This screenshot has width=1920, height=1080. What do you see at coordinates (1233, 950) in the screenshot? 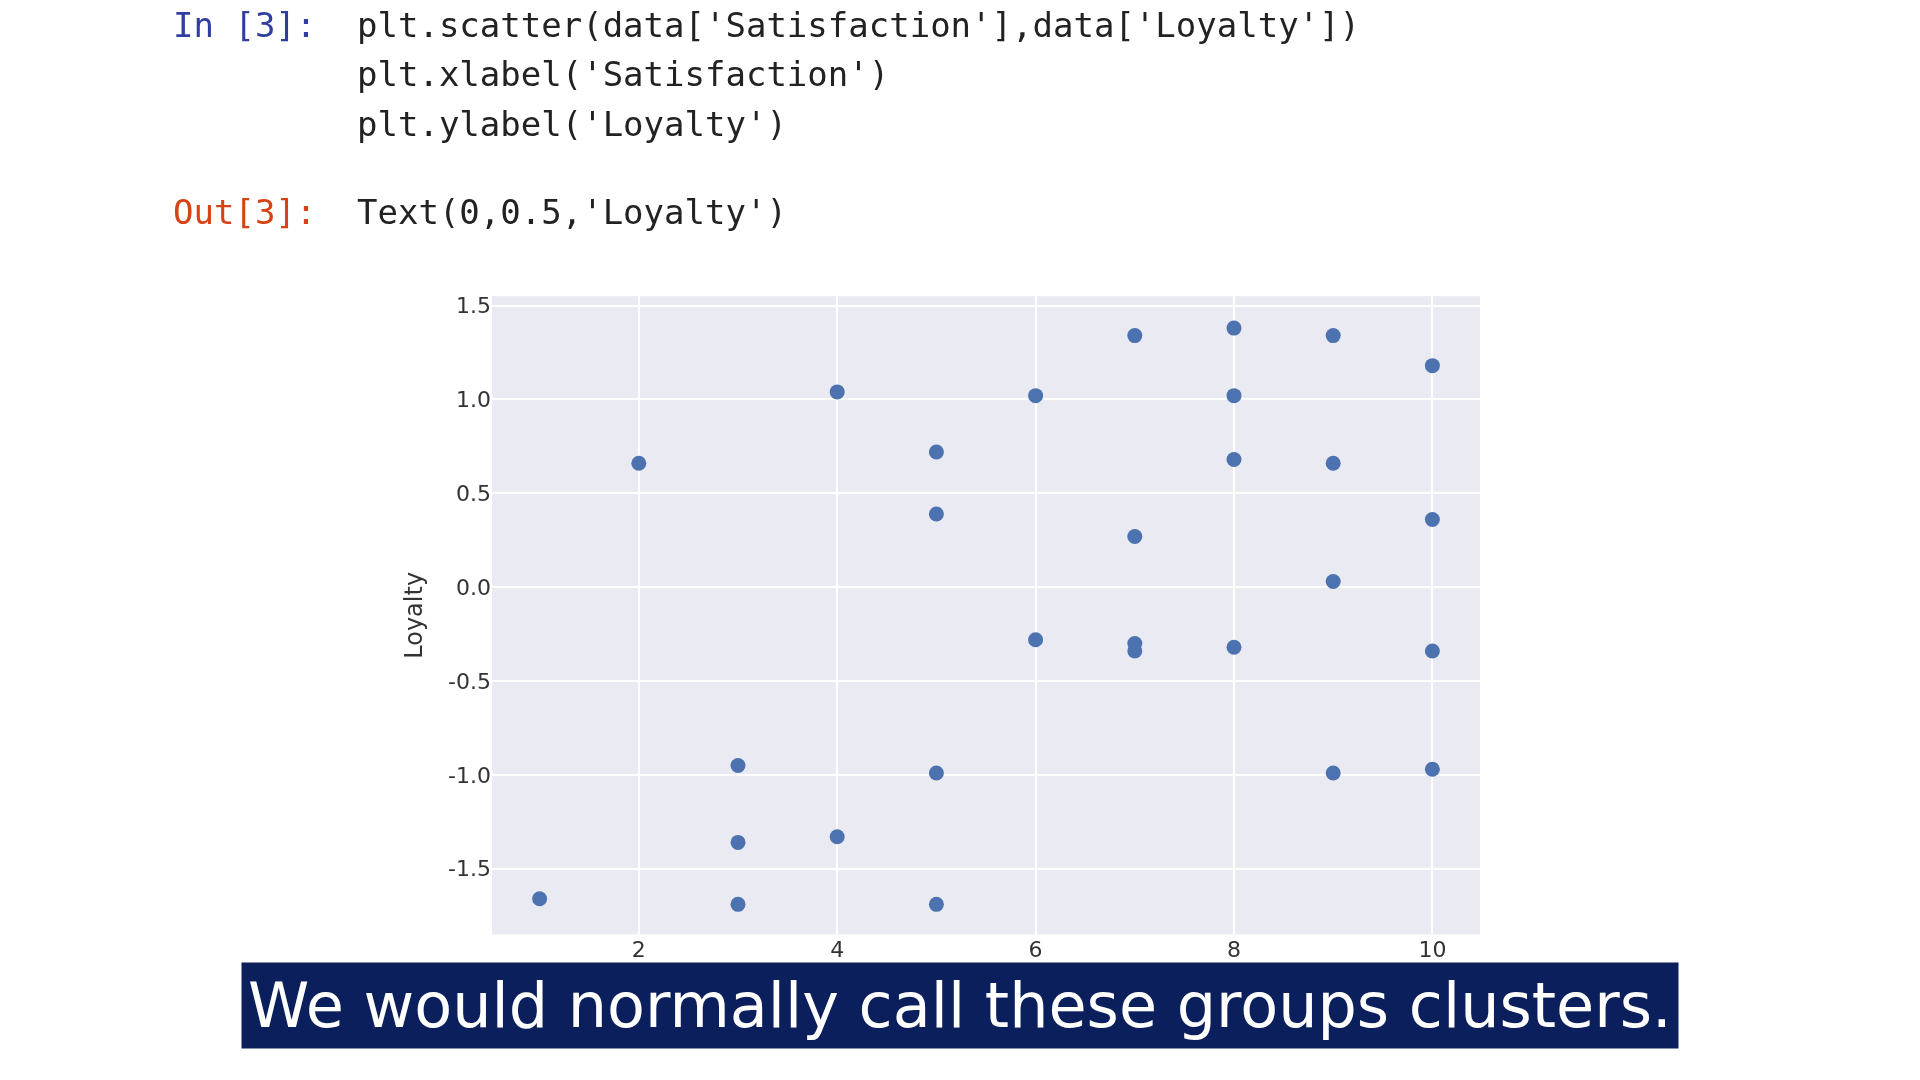
I see `x-tick-label: 8` at bounding box center [1233, 950].